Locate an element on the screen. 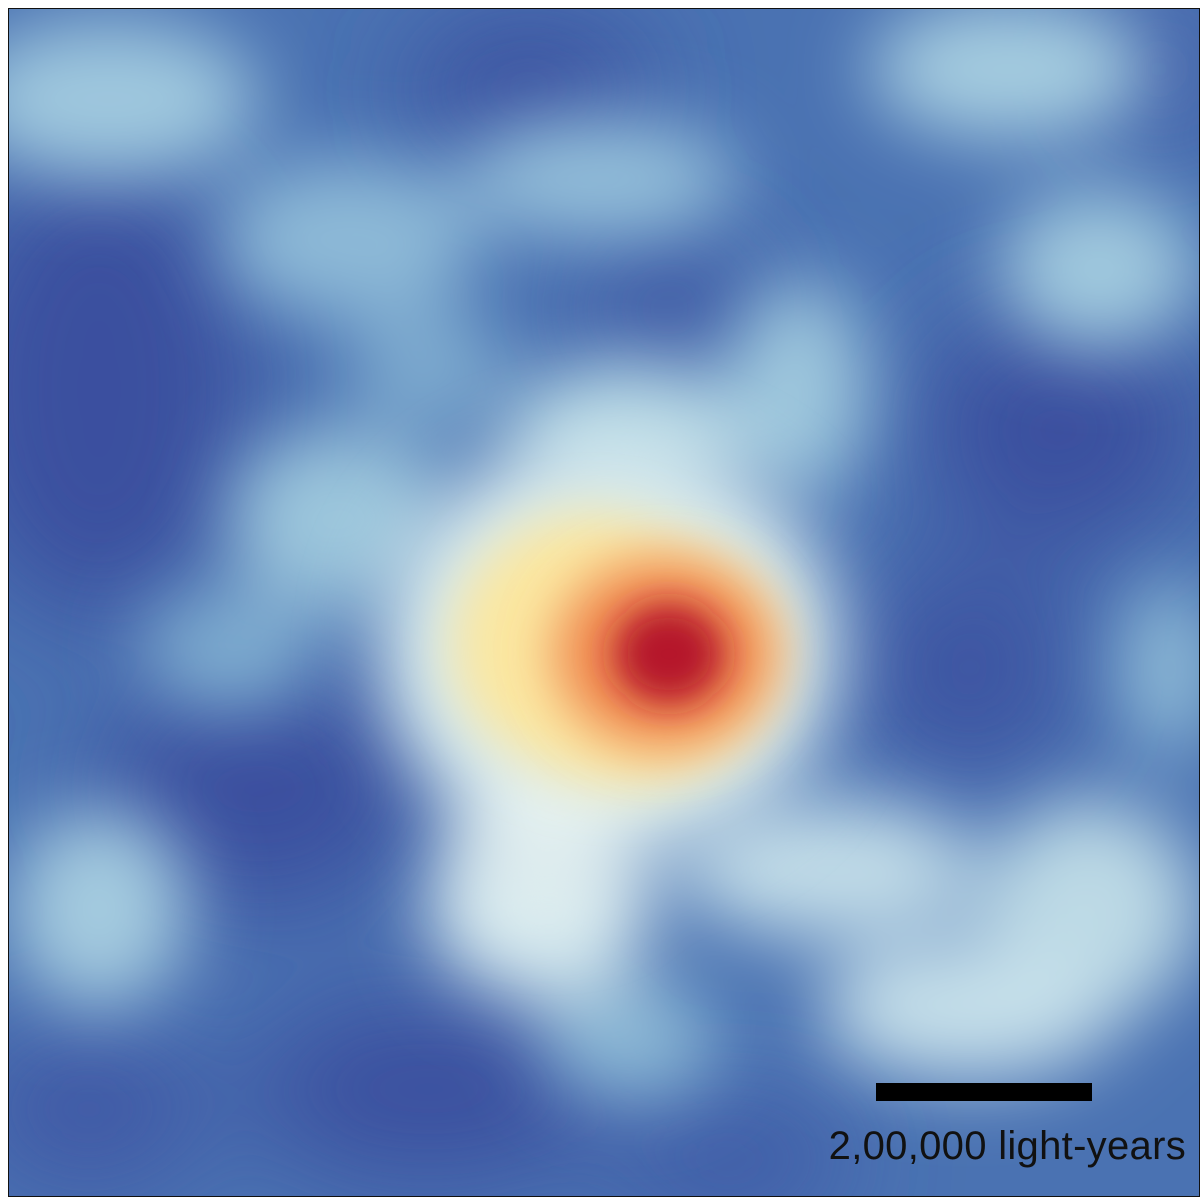 The width and height of the screenshot is (1202, 1199). core-red is located at coordinates (669, 654).